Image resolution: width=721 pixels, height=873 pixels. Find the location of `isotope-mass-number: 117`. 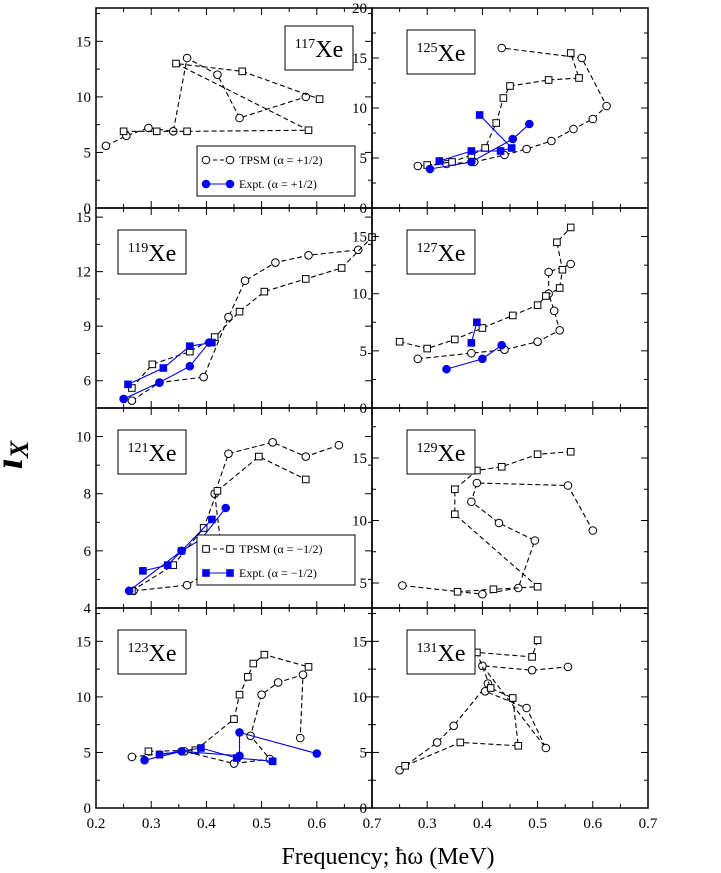

isotope-mass-number: 117 is located at coordinates (305, 44).